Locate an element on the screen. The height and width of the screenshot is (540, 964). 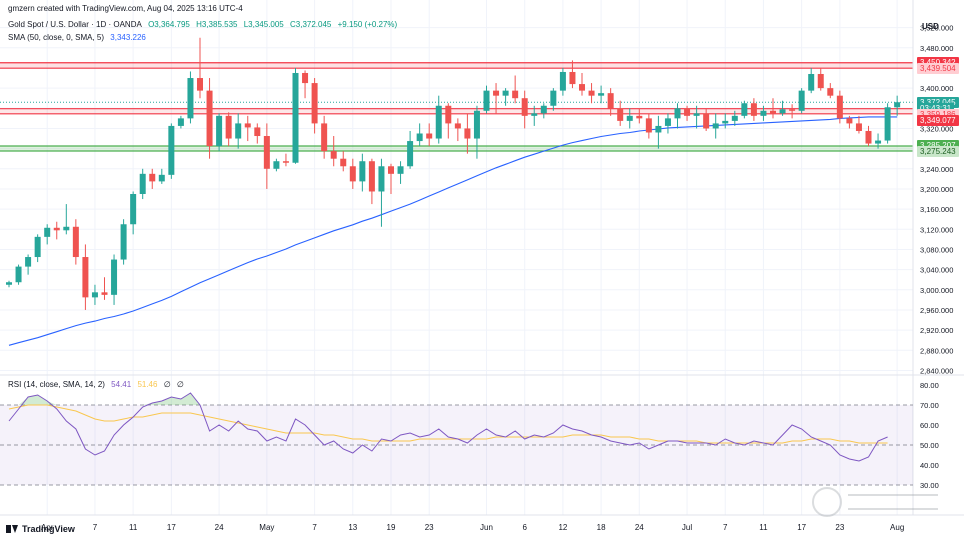
rsi-empty-1: ∅ is located at coordinates (167, 384).